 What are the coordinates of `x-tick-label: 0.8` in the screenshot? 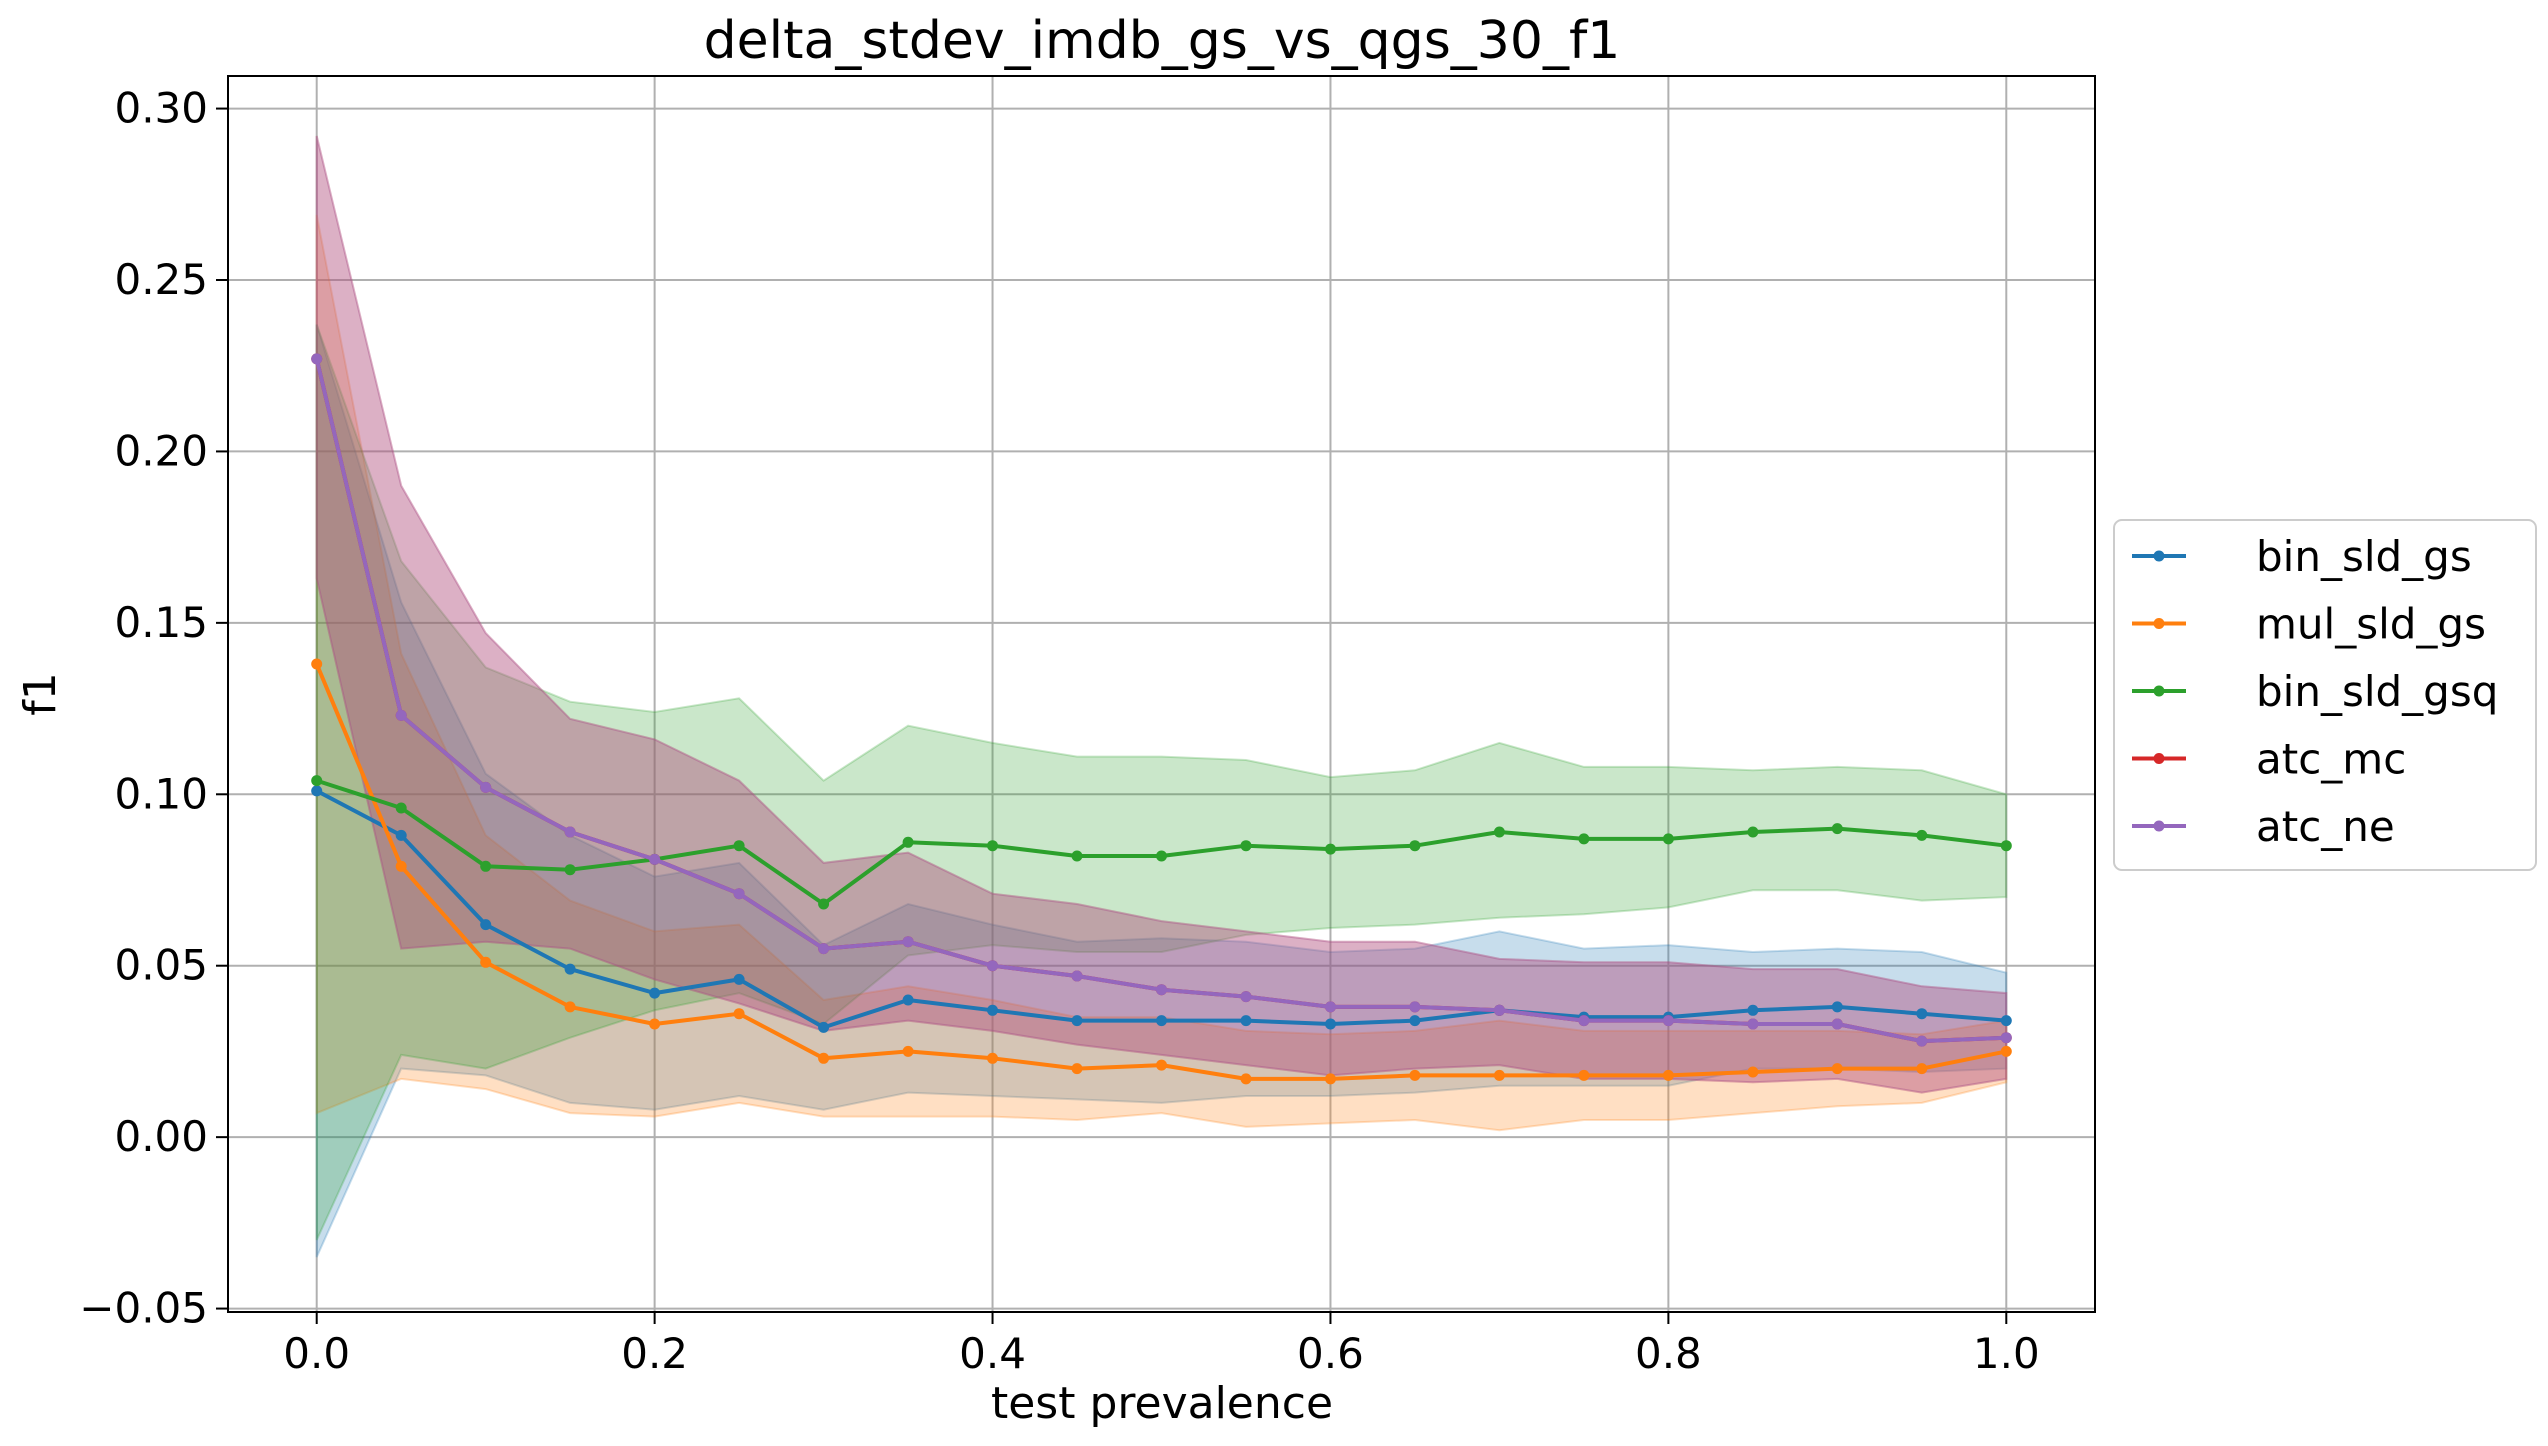 It's located at (1668, 1353).